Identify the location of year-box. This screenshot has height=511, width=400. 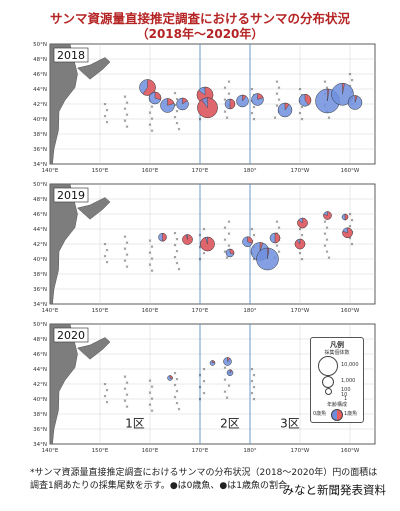
(71, 55).